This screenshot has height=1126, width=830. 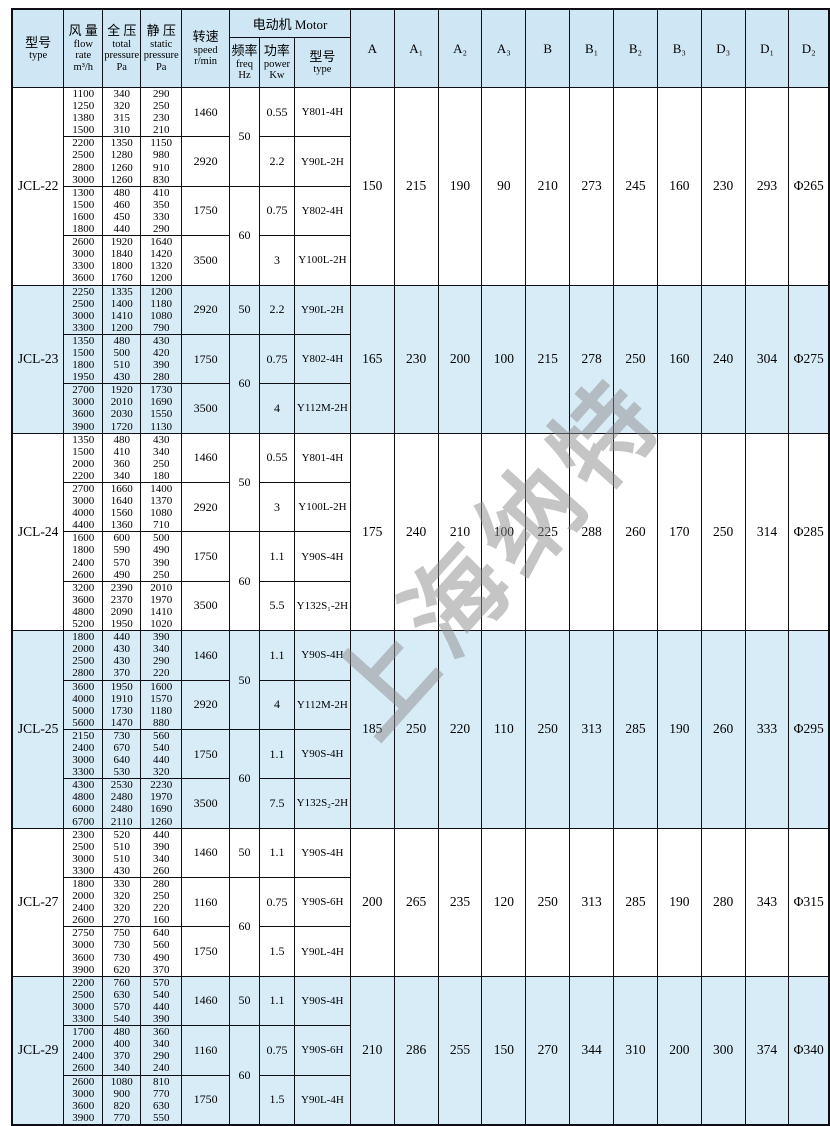 I want to click on col-header-power: 功率 power Kw, so click(x=276, y=62).